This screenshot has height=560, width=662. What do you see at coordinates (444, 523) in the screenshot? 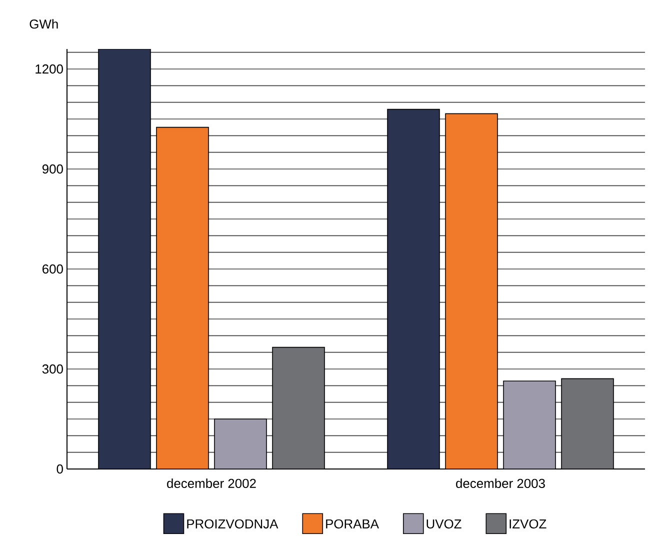
I see `legend-label: UVOZ` at bounding box center [444, 523].